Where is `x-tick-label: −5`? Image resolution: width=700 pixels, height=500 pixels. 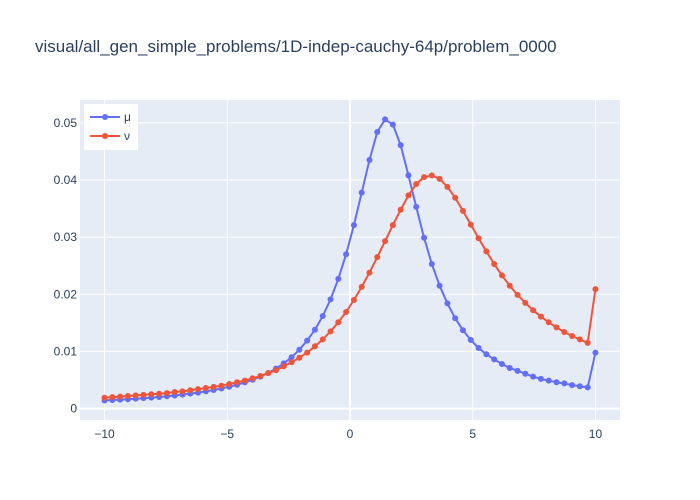 x-tick-label: −5 is located at coordinates (227, 434).